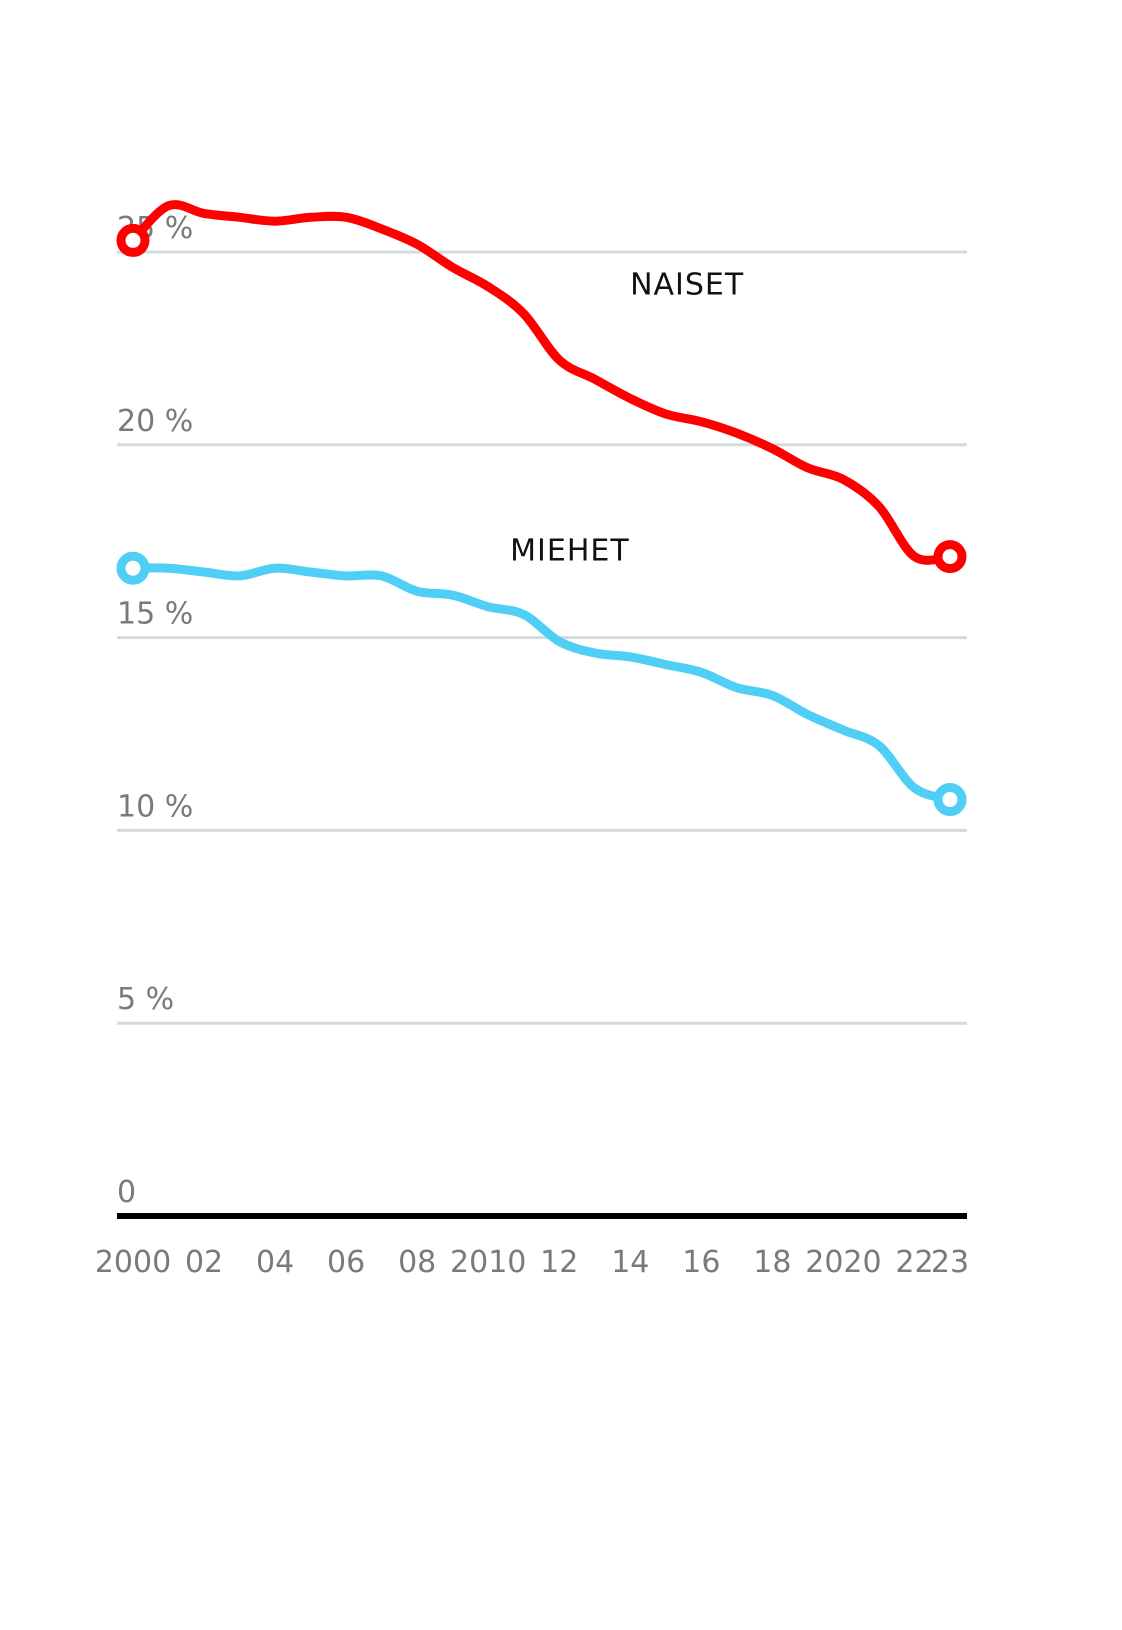  I want to click on y-axis-tick-labels: 05 %10 %15 %20 %25 %, so click(155, 710).